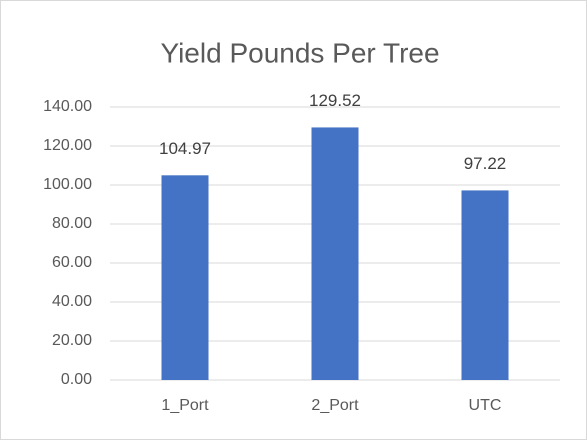 The image size is (587, 440). What do you see at coordinates (67, 145) in the screenshot?
I see `y-tick-label: 120.00` at bounding box center [67, 145].